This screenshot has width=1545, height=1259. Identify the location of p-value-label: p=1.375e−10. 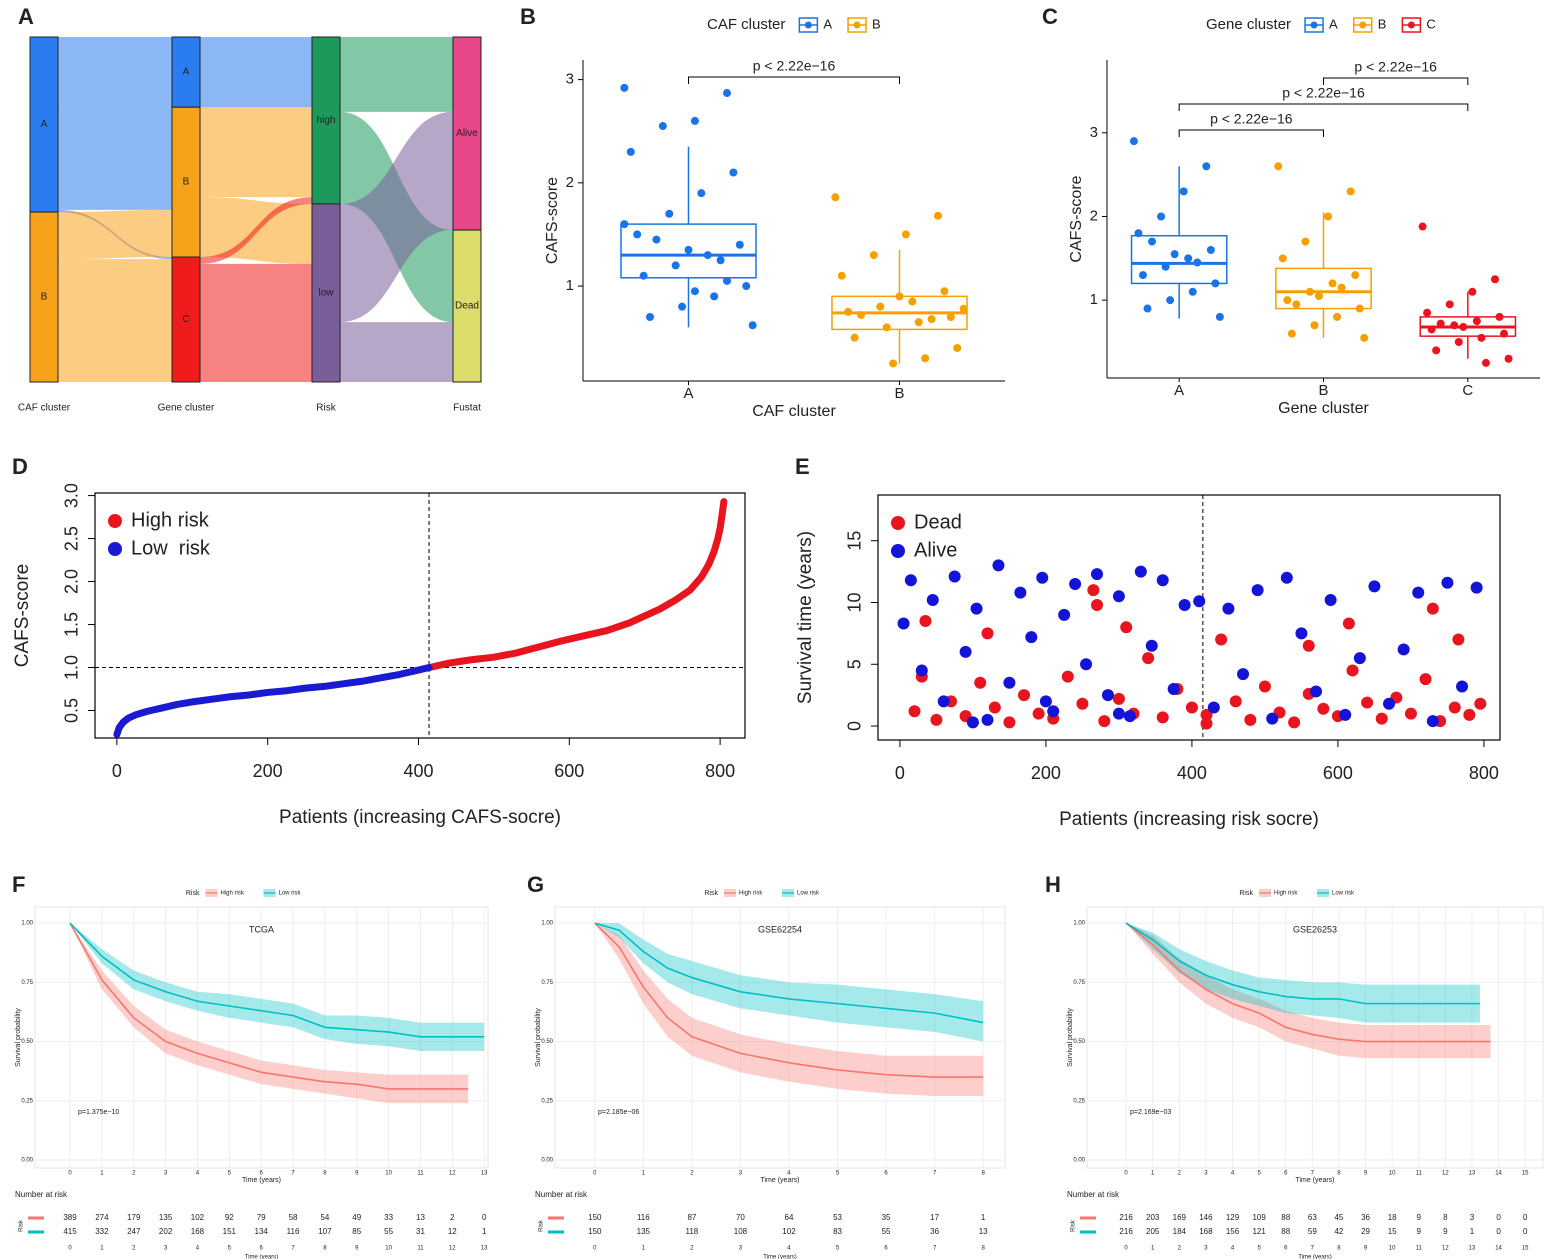
(98, 1112).